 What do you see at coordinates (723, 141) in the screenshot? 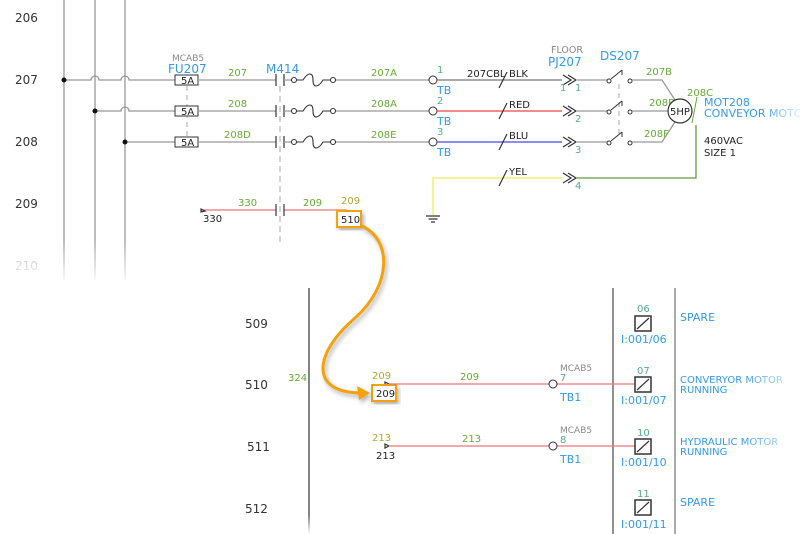
I see `motor-voltage: 460VAC` at bounding box center [723, 141].